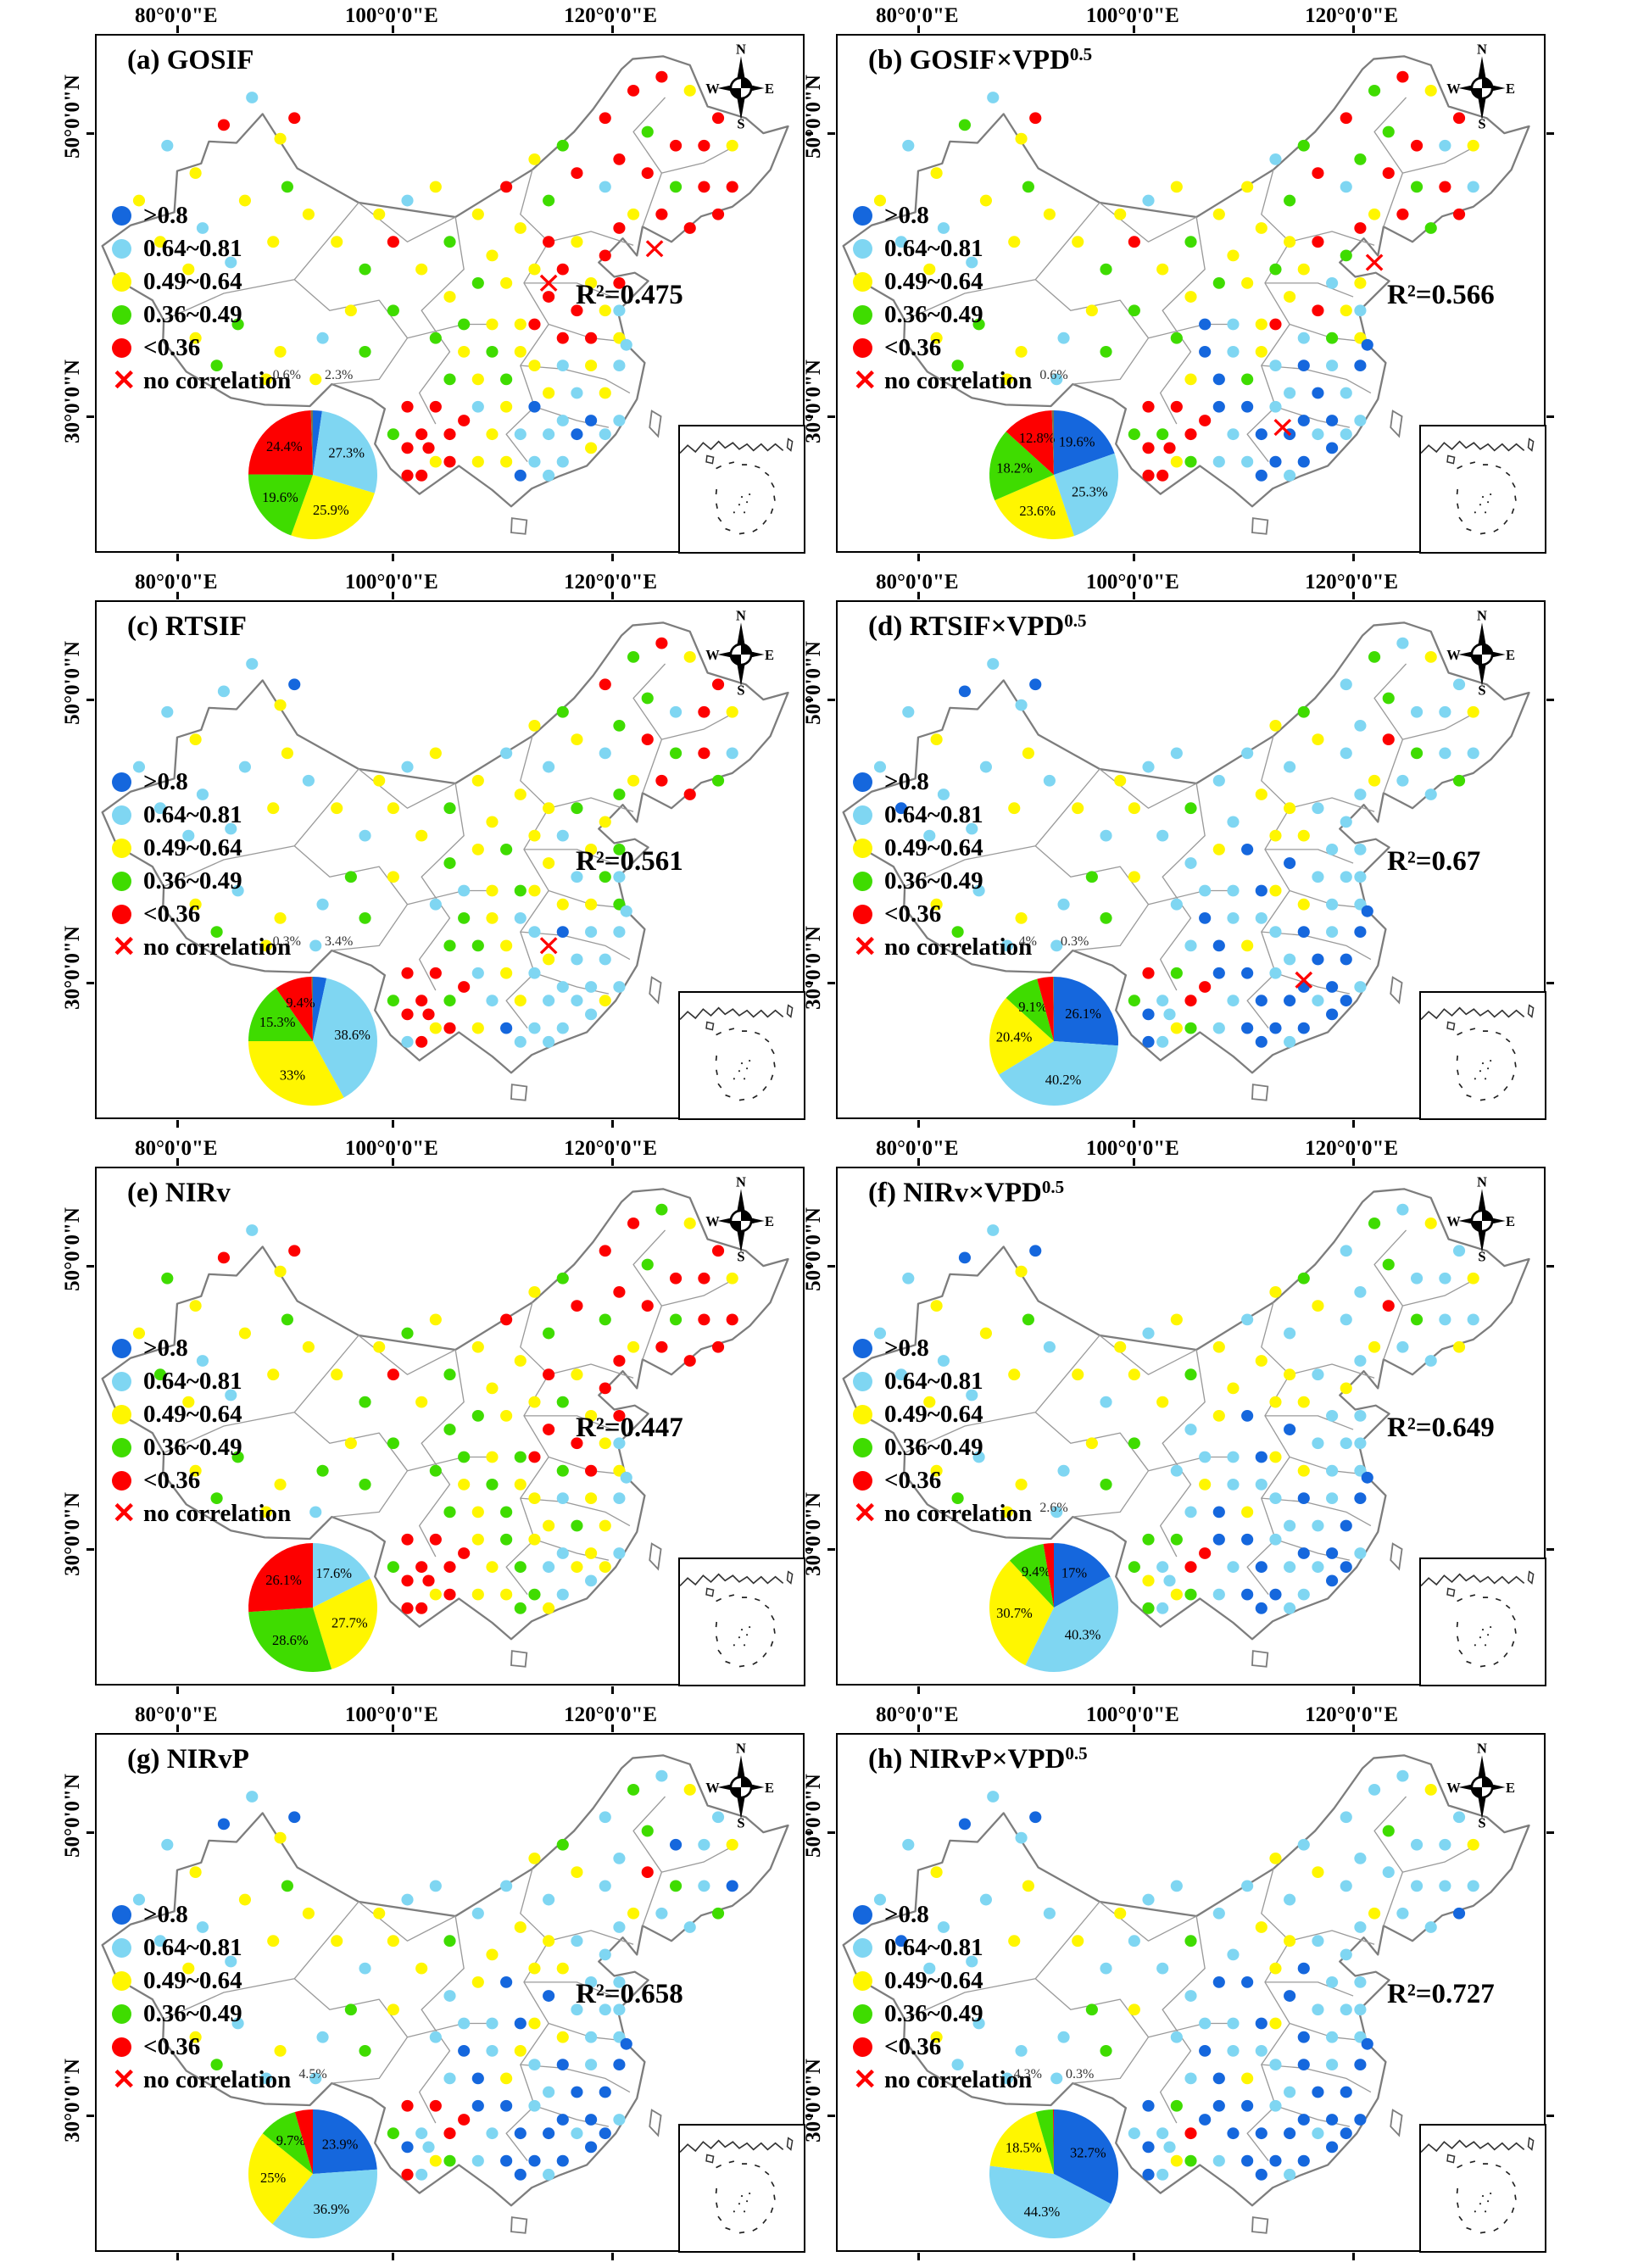 The height and width of the screenshot is (2268, 1638). I want to click on china-map, so click(445, 295).